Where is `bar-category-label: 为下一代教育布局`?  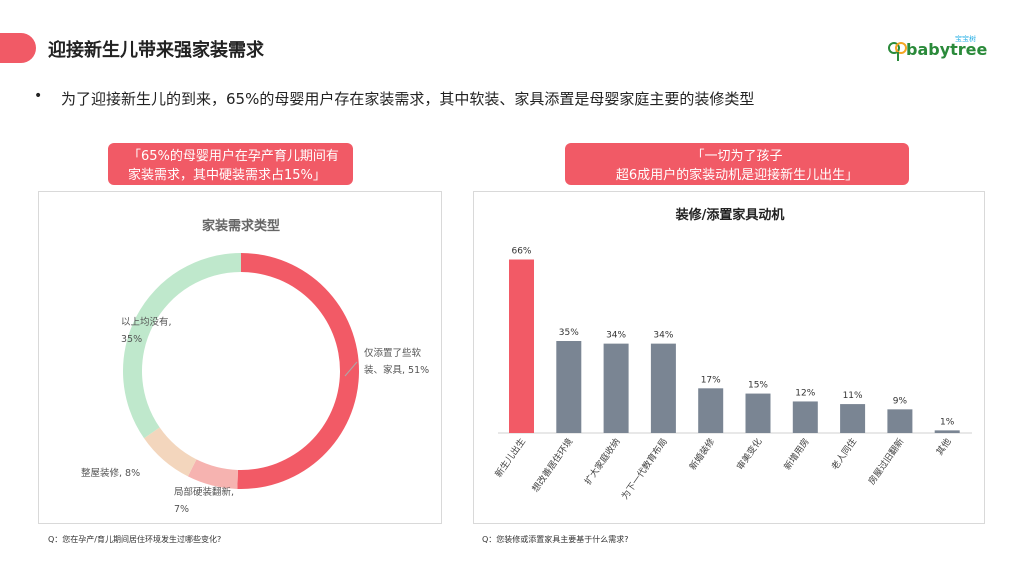
bar-category-label: 为下一代教育布局 is located at coordinates (644, 469).